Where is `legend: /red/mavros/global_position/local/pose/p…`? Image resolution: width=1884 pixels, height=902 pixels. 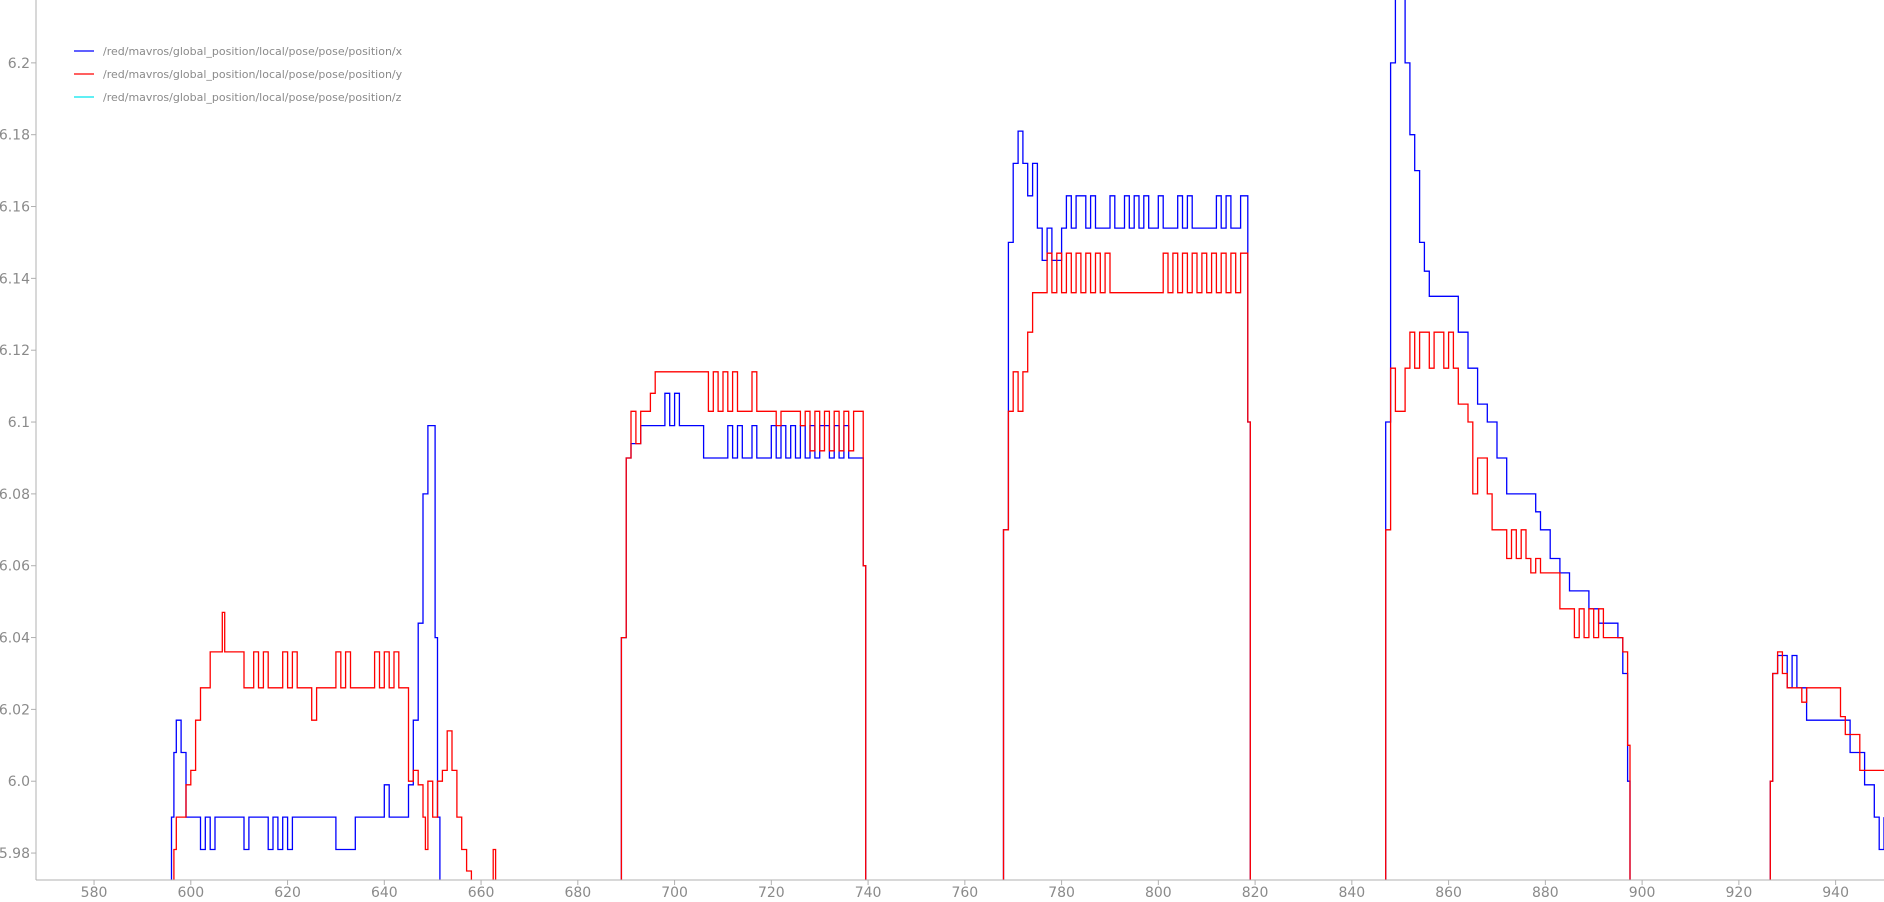
legend: /red/mavros/global_position/local/pose/p… is located at coordinates (238, 74).